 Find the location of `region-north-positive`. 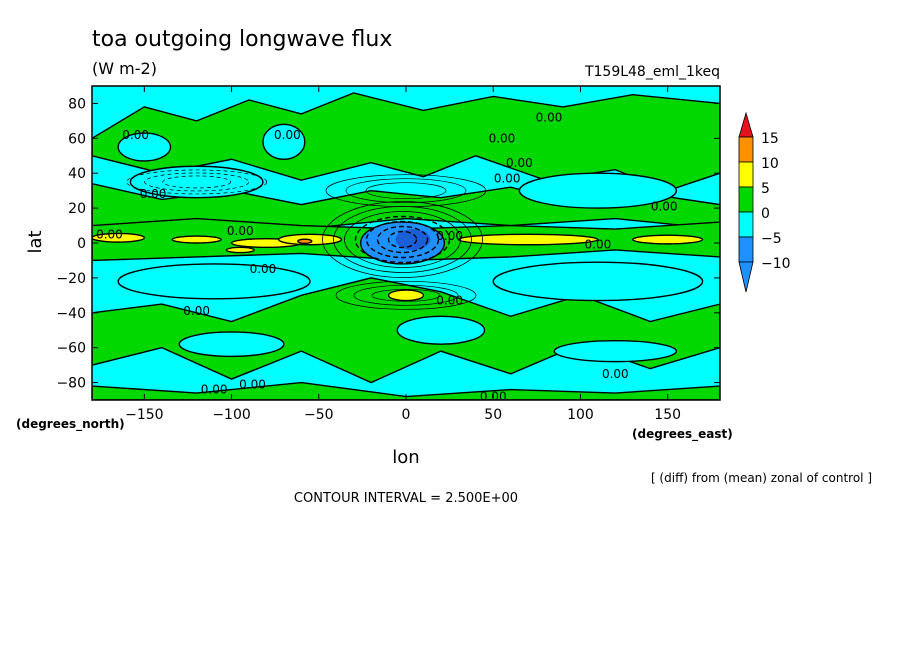

region-north-positive is located at coordinates (406, 142).